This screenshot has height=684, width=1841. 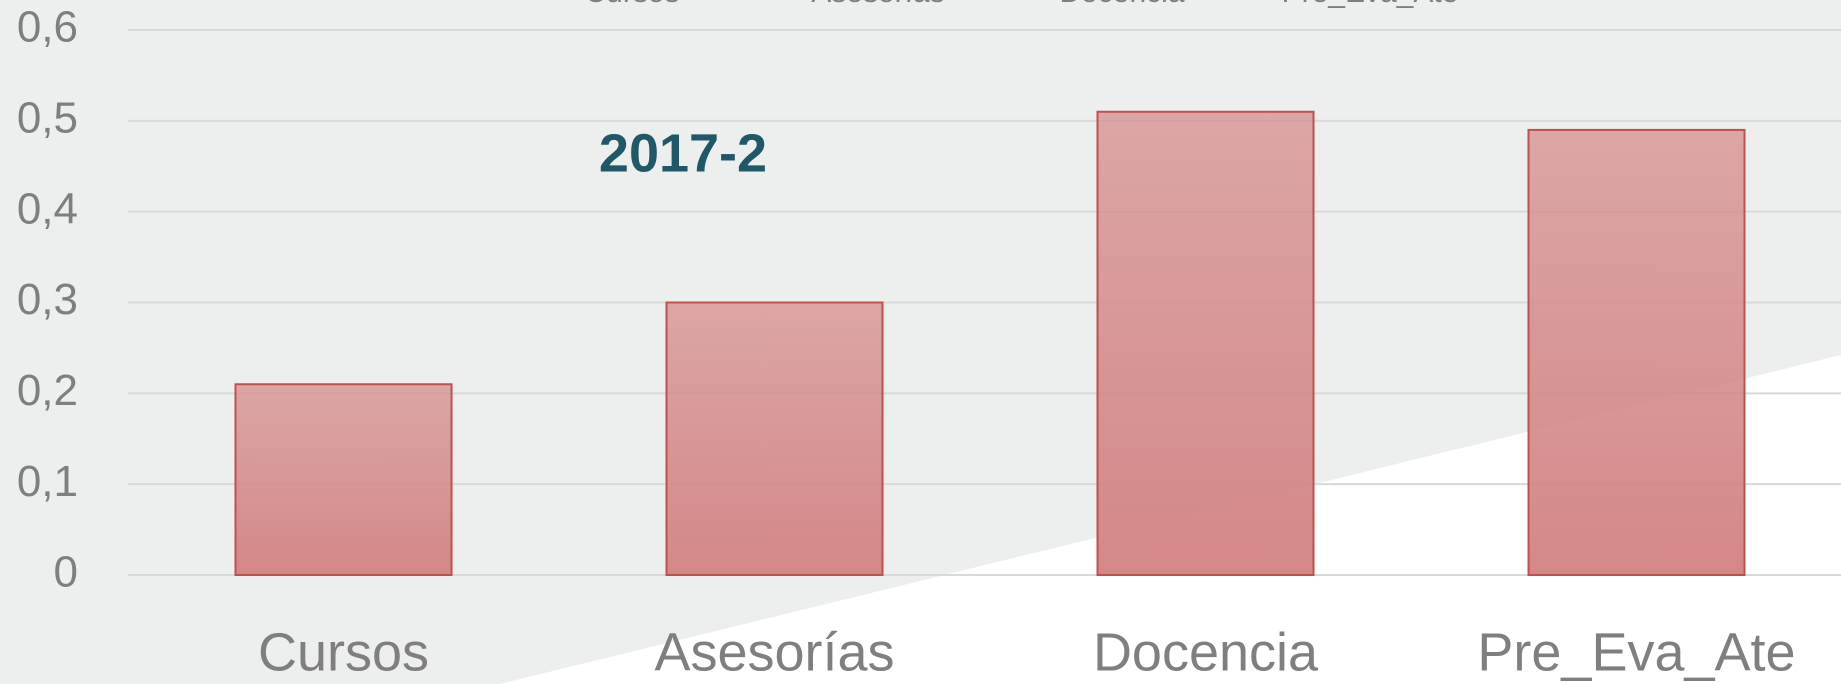 I want to click on y-tick-label: 0,1, so click(x=47, y=481).